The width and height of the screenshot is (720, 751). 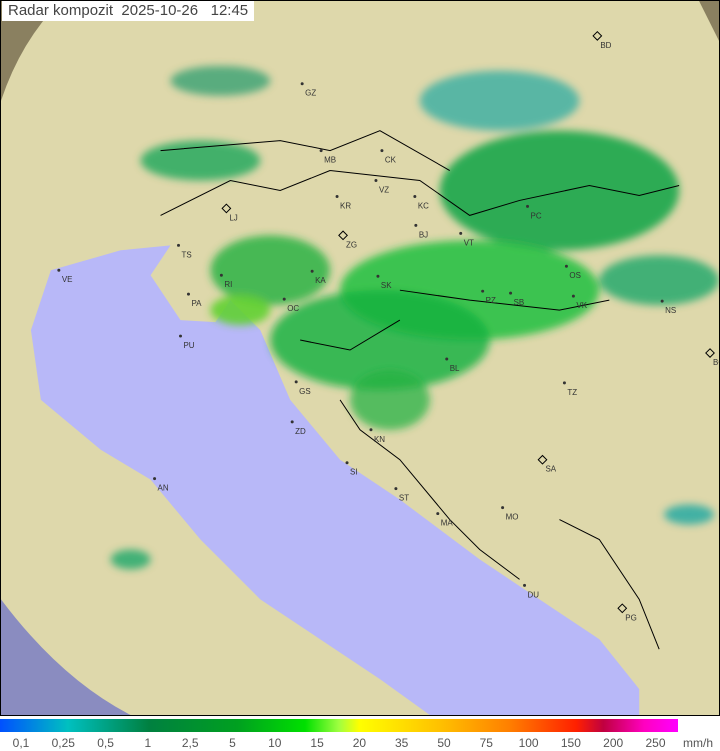 What do you see at coordinates (233, 217) in the screenshot?
I see `city-label: LJ` at bounding box center [233, 217].